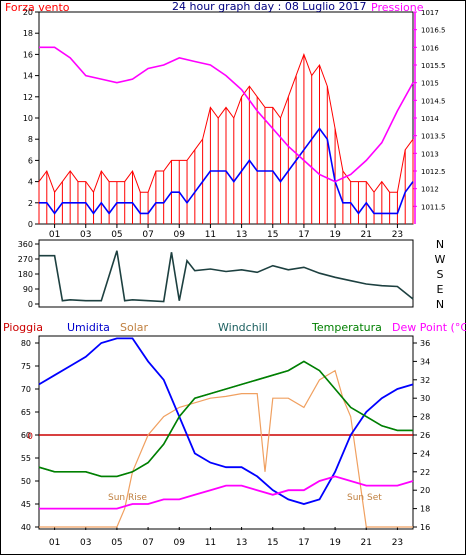  I want to click on y2-tick-label: 16, so click(425, 527).